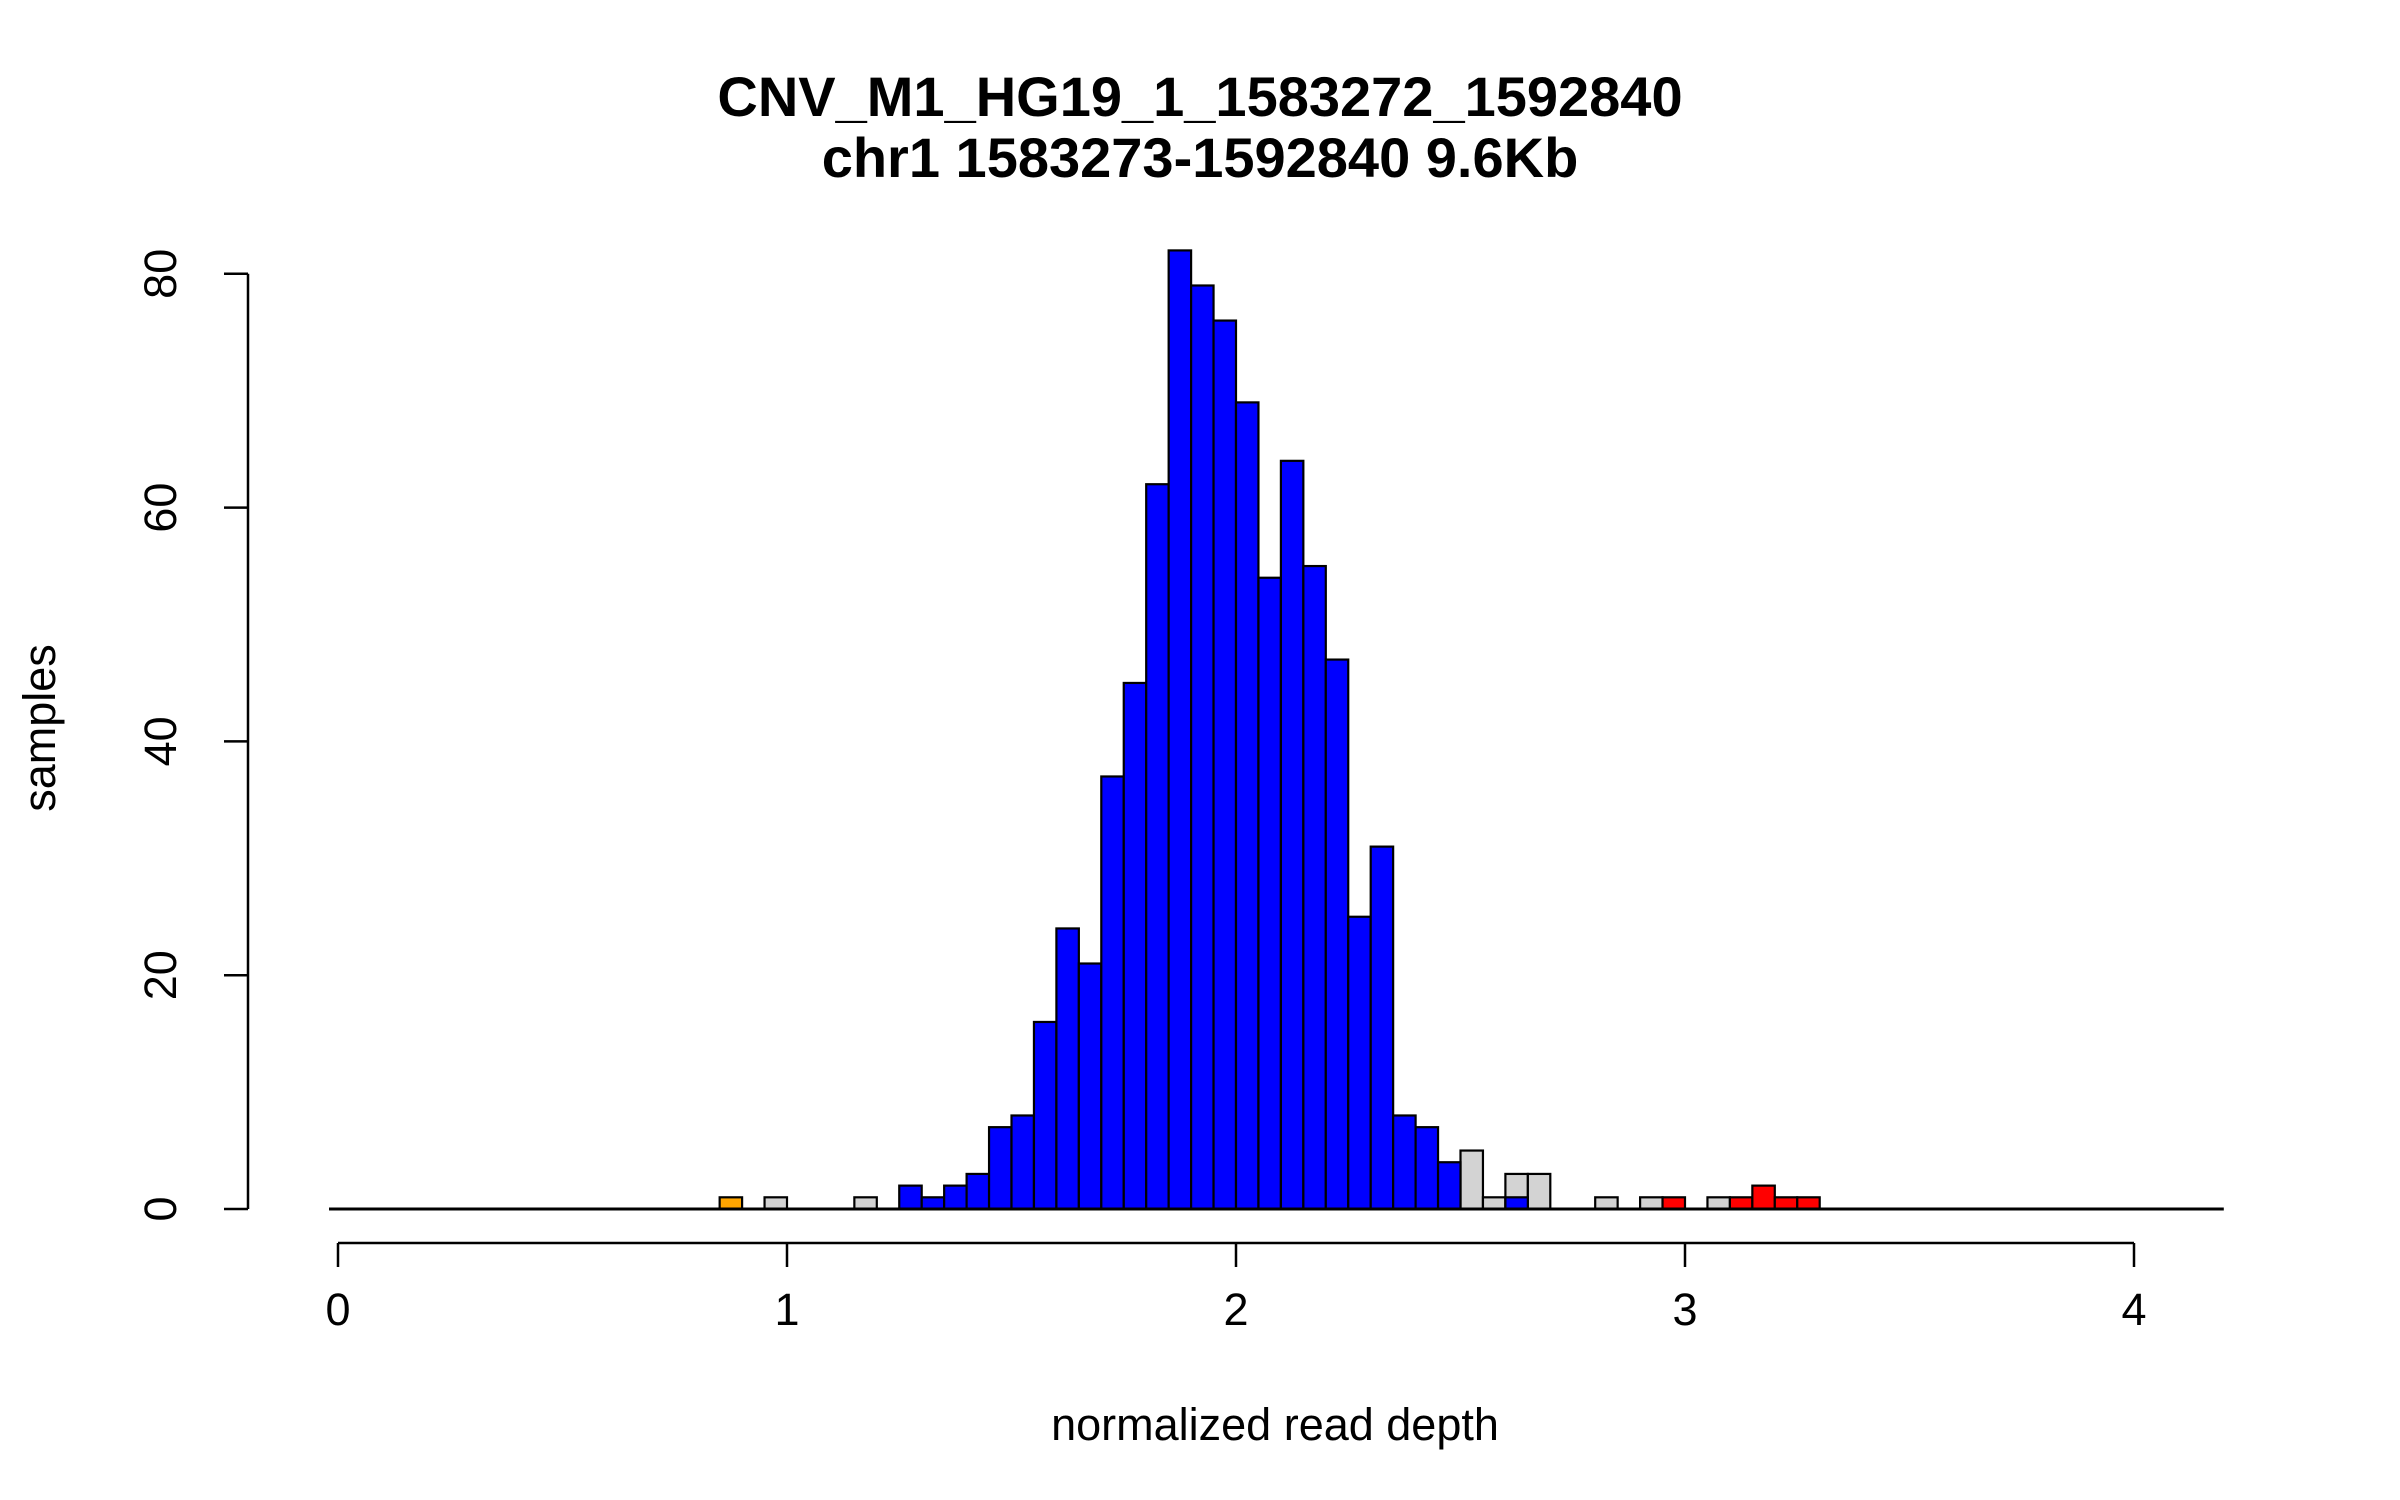  Describe the element at coordinates (1684, 1309) in the screenshot. I see `x-tick-label: 3` at that location.